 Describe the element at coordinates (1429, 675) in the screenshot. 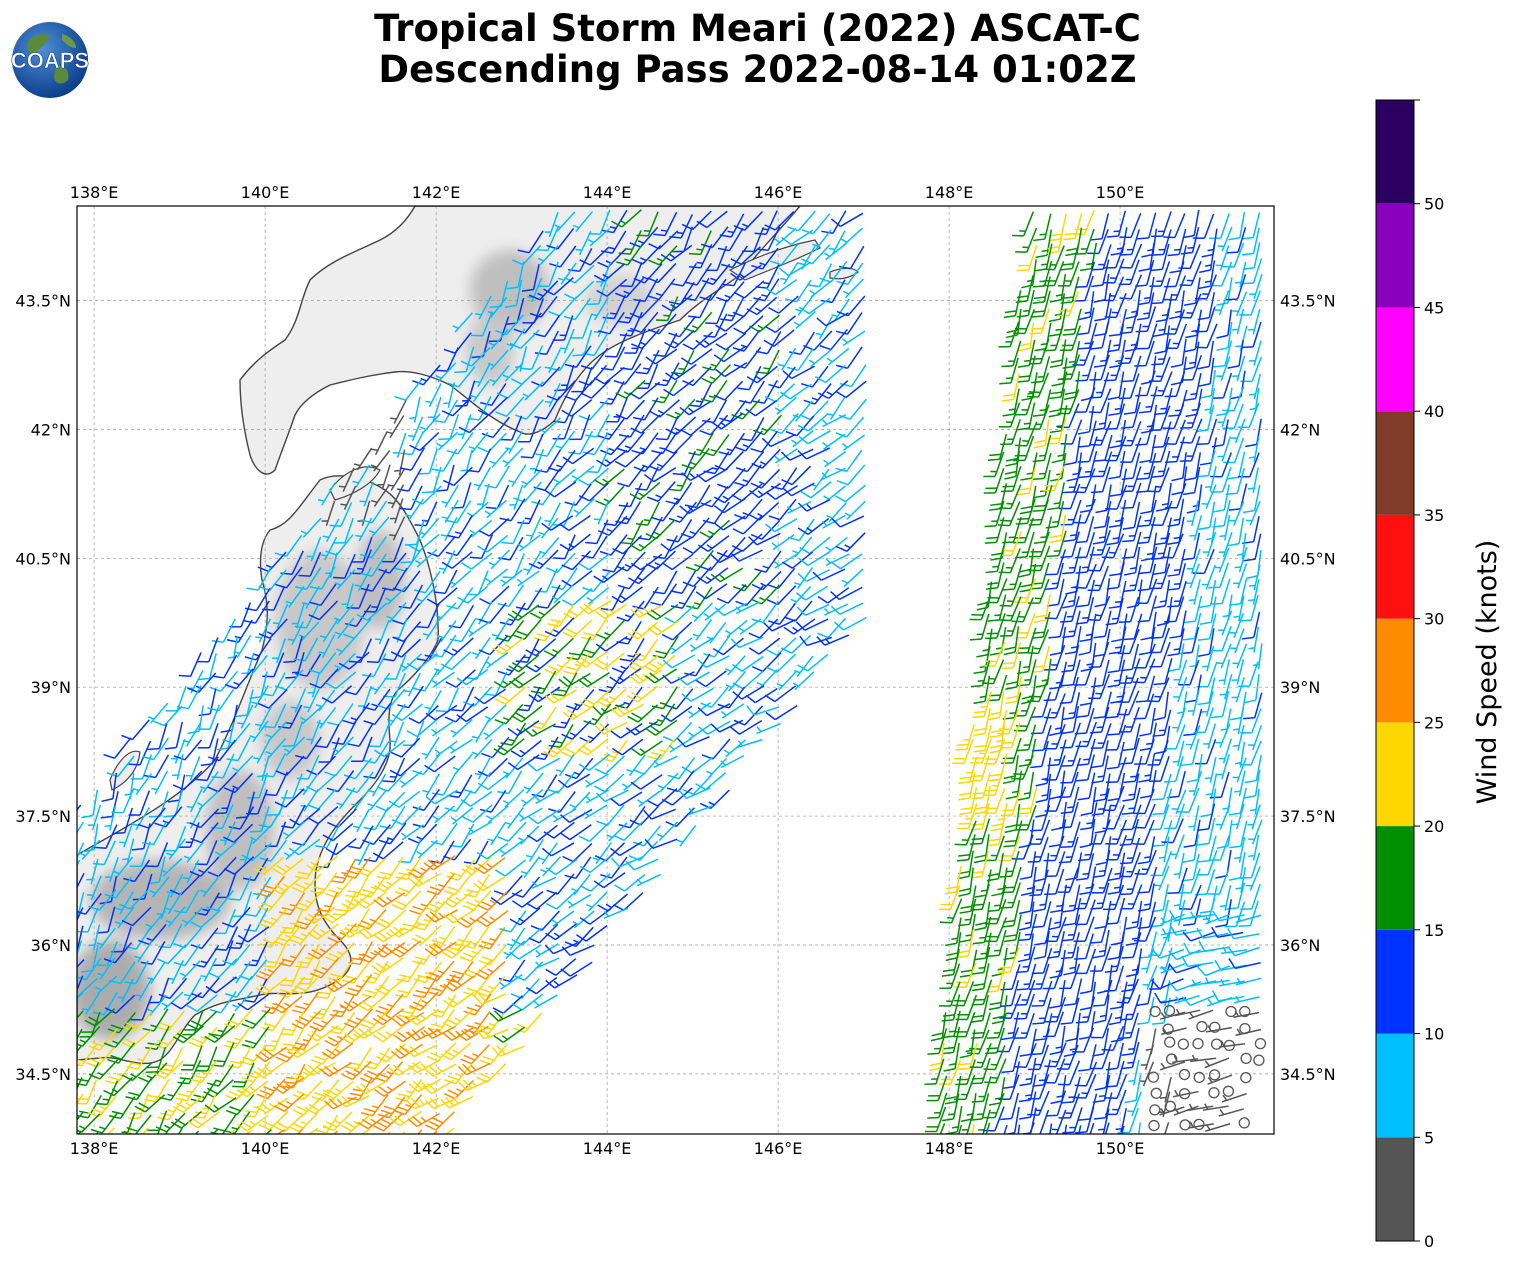

I see `colorbar-ticks: 0 5 10 15 20 25 30 35 40 45 50` at that location.